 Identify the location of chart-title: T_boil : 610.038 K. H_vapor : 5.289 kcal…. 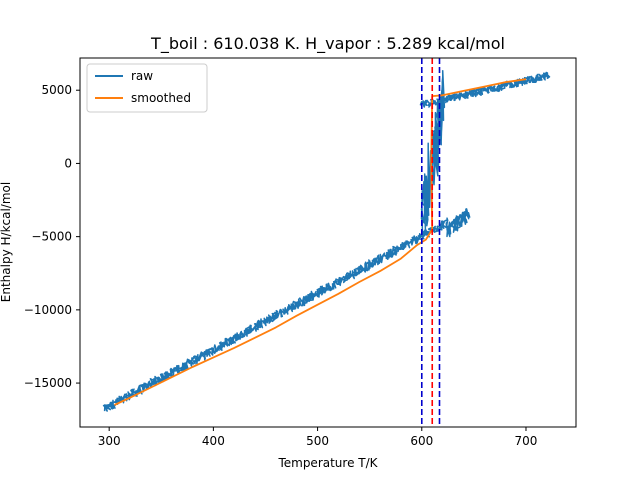
(327, 44).